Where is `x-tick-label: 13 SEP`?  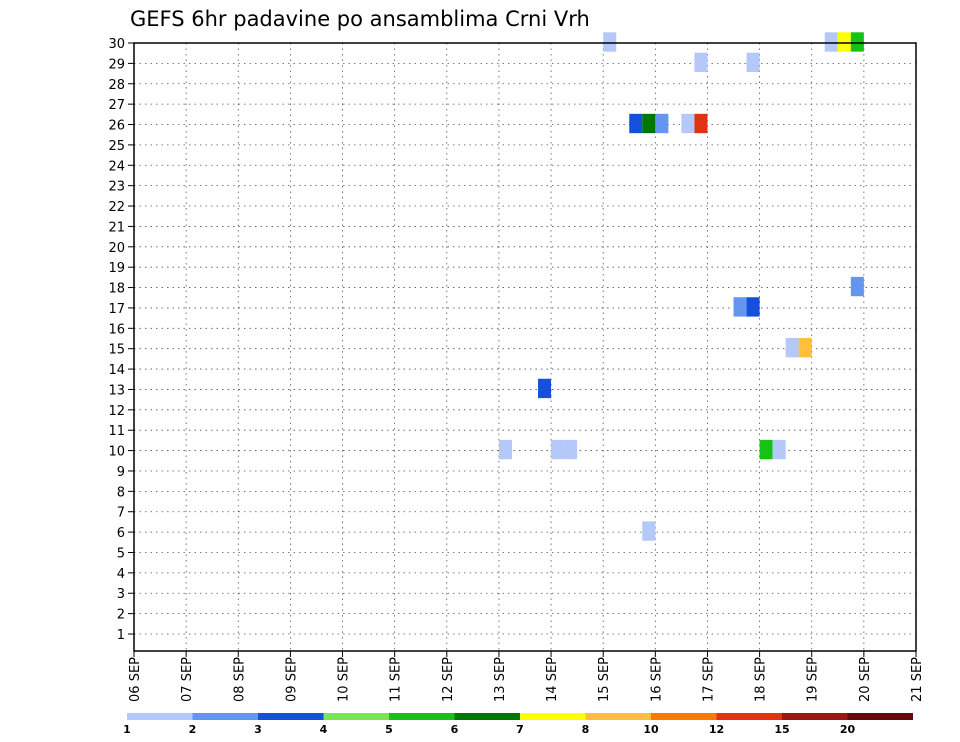 x-tick-label: 13 SEP is located at coordinates (500, 679).